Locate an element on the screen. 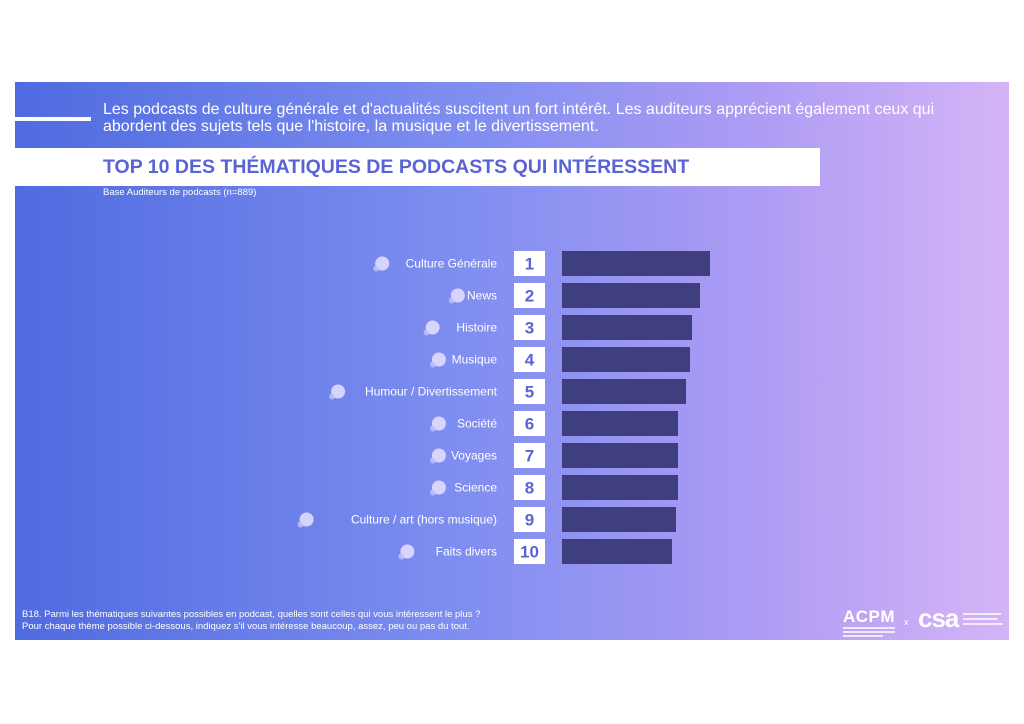  category-label: Voyages is located at coordinates (474, 456).